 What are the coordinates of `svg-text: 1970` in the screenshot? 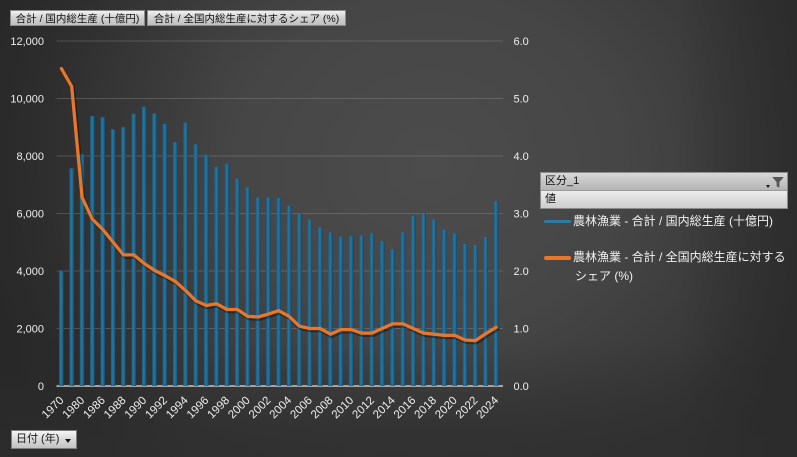 It's located at (53, 408).